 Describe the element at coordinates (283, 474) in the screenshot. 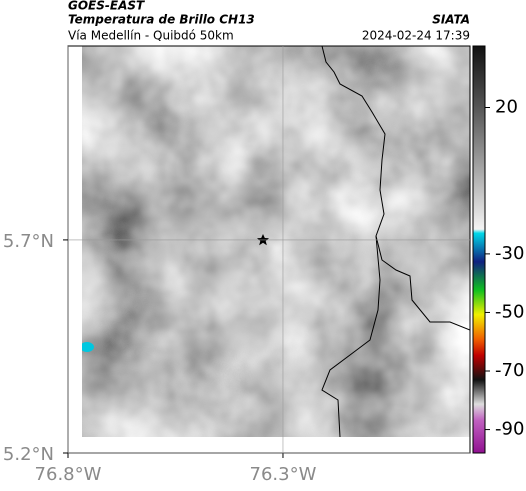

I see `lon-label: 76.3°W` at that location.